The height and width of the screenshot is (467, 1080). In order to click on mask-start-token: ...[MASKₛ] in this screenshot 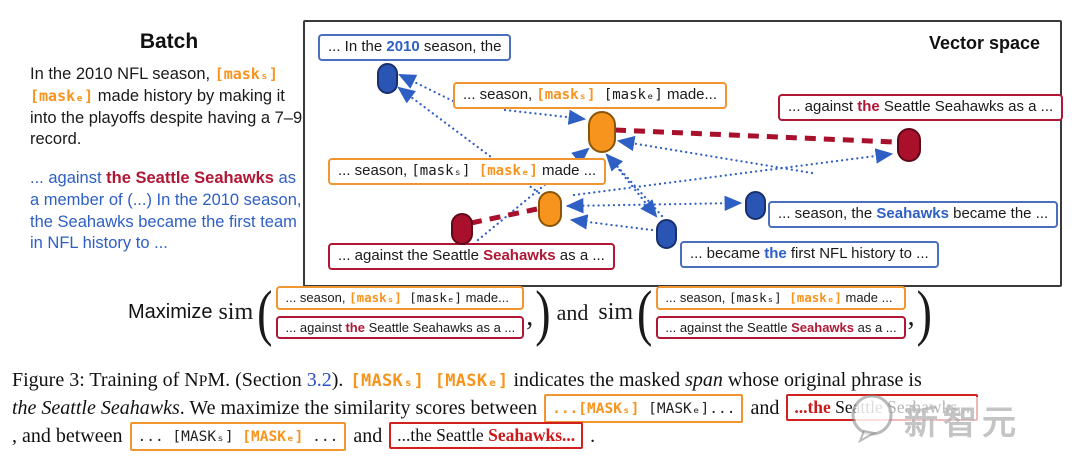, I will do `click(596, 409)`.